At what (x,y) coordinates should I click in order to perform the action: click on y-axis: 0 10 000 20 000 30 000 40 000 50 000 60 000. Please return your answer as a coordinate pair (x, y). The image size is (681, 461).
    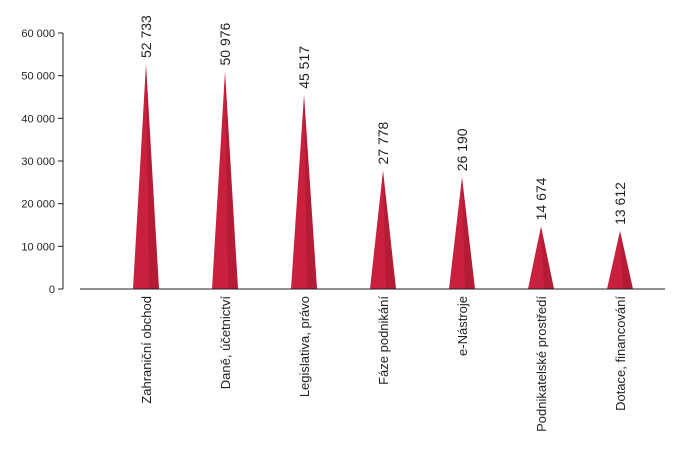
    Looking at the image, I should click on (42, 162).